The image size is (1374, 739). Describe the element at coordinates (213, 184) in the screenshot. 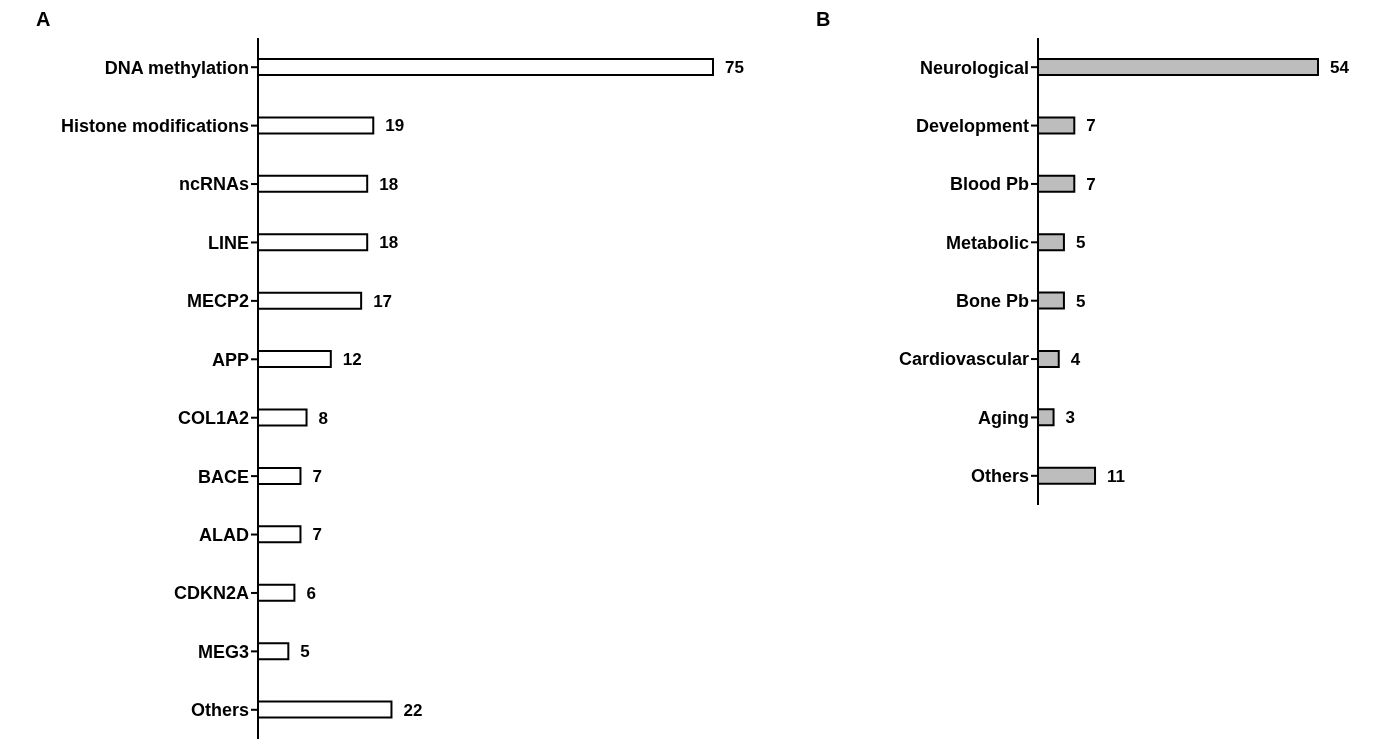

I see `y-tick-label: ncRNAs` at that location.